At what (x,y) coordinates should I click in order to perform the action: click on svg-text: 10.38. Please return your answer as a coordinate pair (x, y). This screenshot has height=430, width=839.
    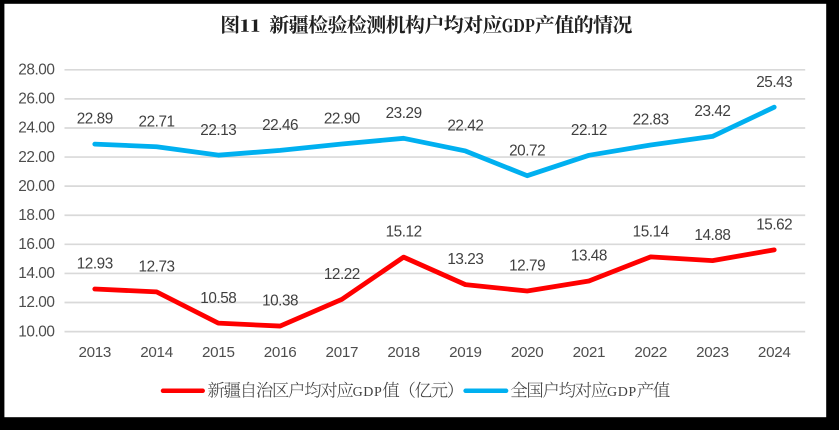
    Looking at the image, I should click on (280, 301).